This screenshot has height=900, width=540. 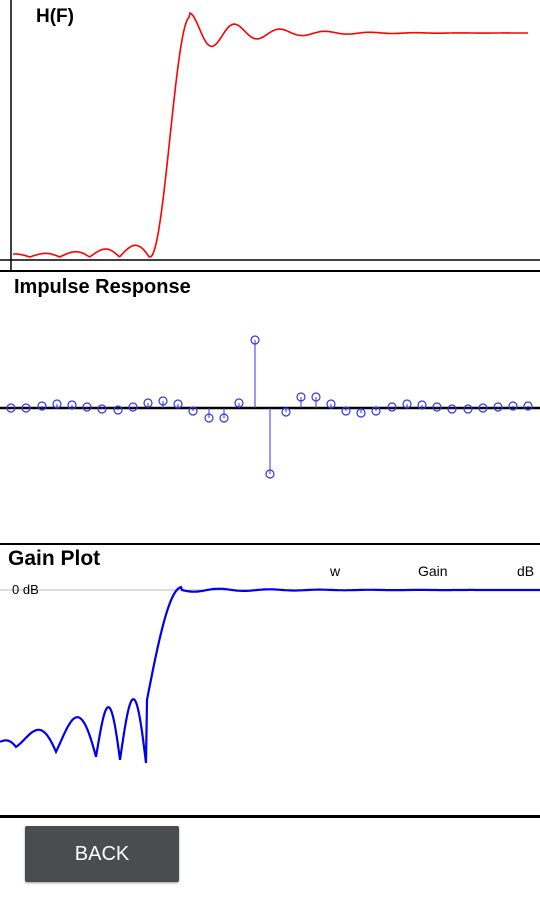 I want to click on back-button: BACK, so click(x=102, y=854).